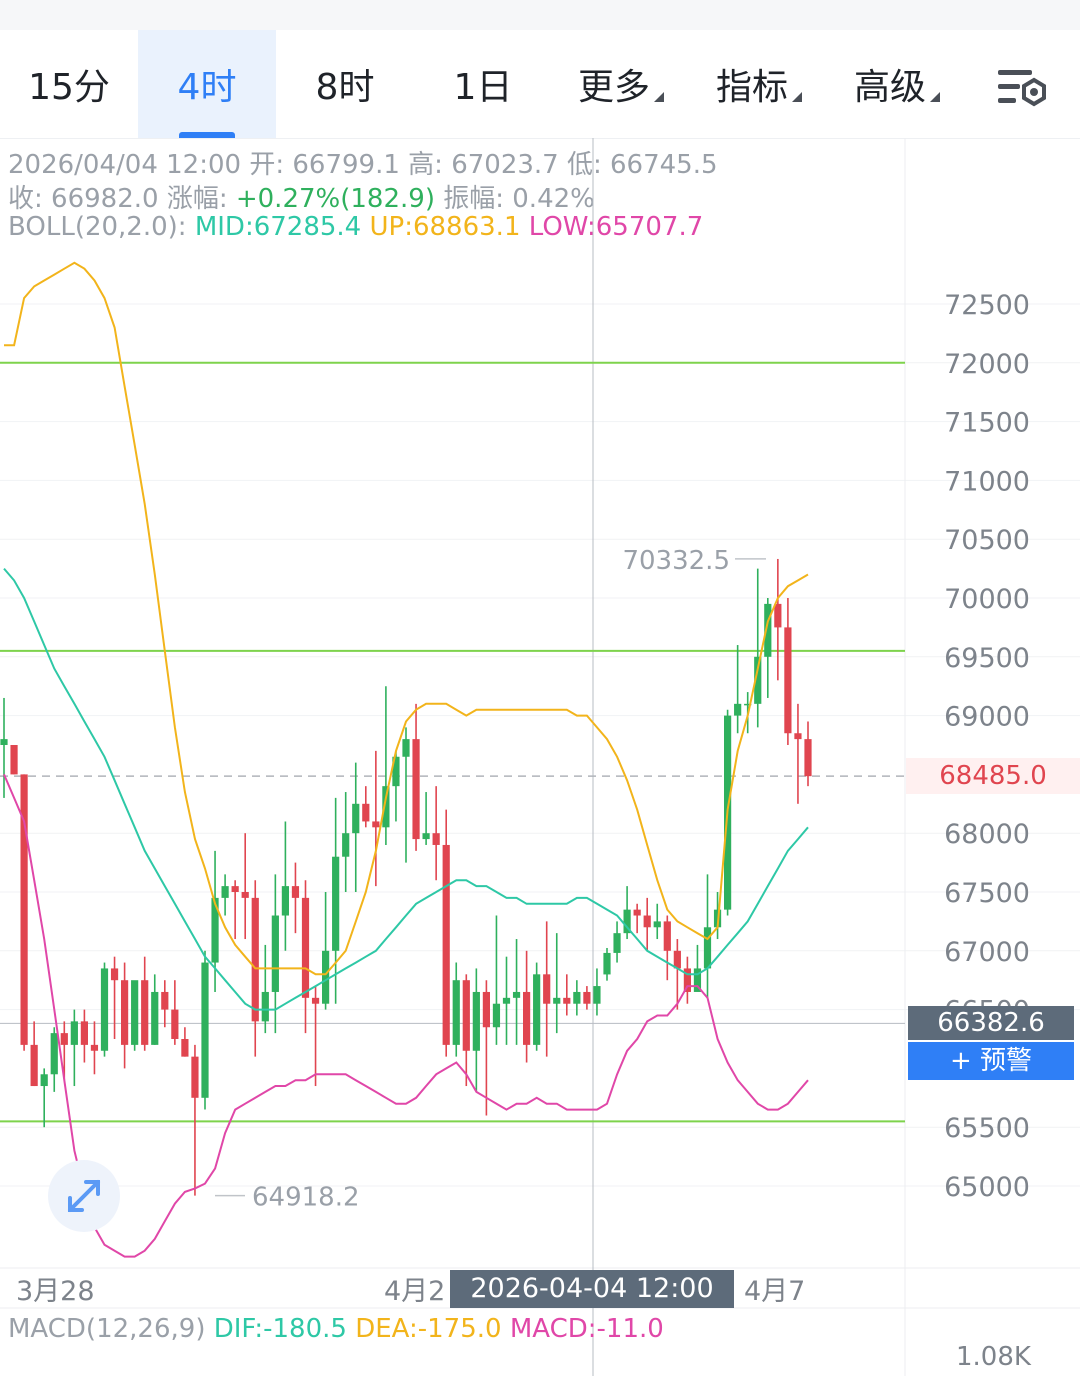 The image size is (1080, 1376). What do you see at coordinates (346, 165) in the screenshot?
I see `open-value: 66799.1` at bounding box center [346, 165].